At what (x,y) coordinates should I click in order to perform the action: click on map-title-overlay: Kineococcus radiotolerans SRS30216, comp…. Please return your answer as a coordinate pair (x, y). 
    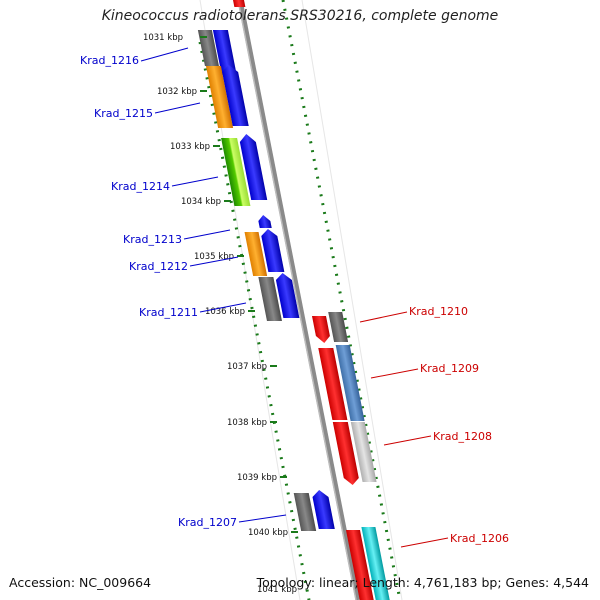
    Looking at the image, I should click on (300, 16).